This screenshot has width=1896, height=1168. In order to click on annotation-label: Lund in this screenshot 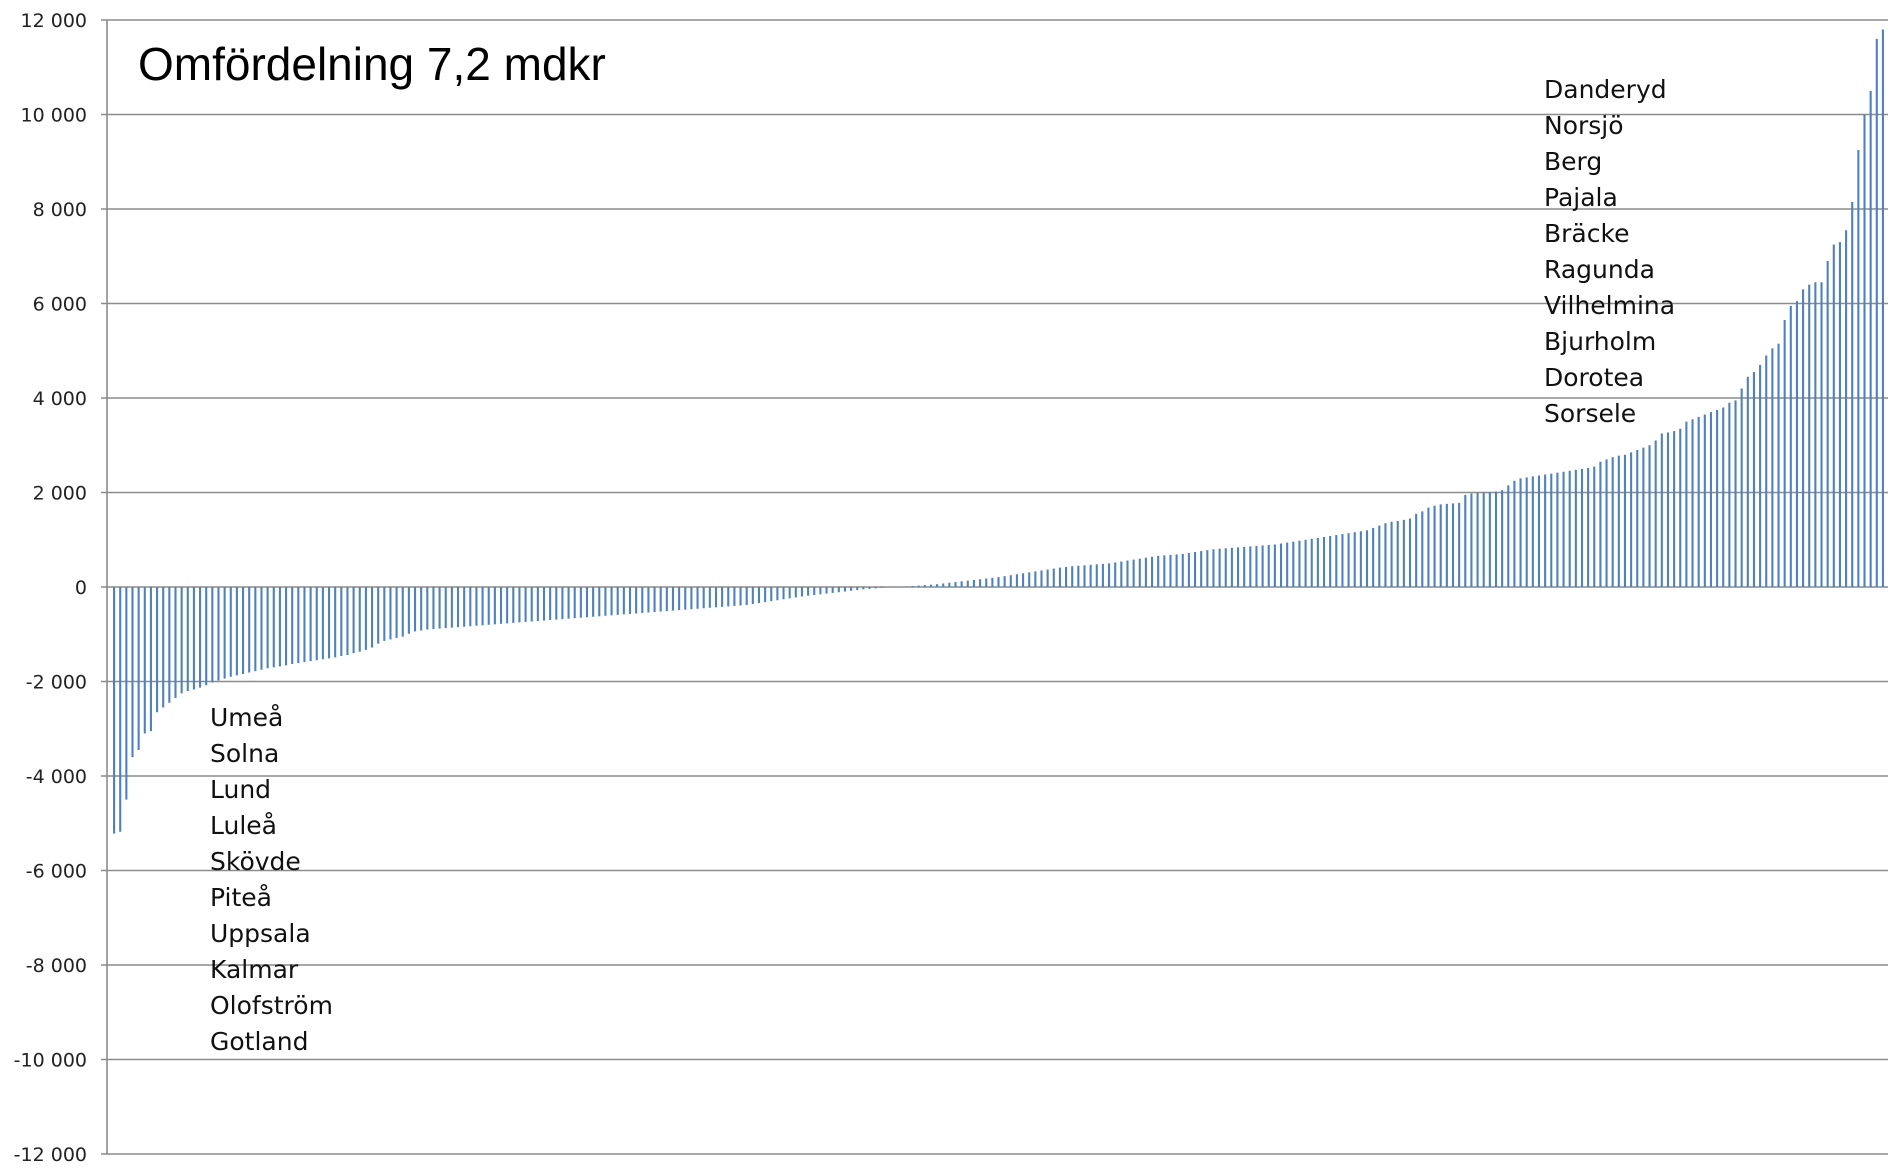, I will do `click(240, 789)`.